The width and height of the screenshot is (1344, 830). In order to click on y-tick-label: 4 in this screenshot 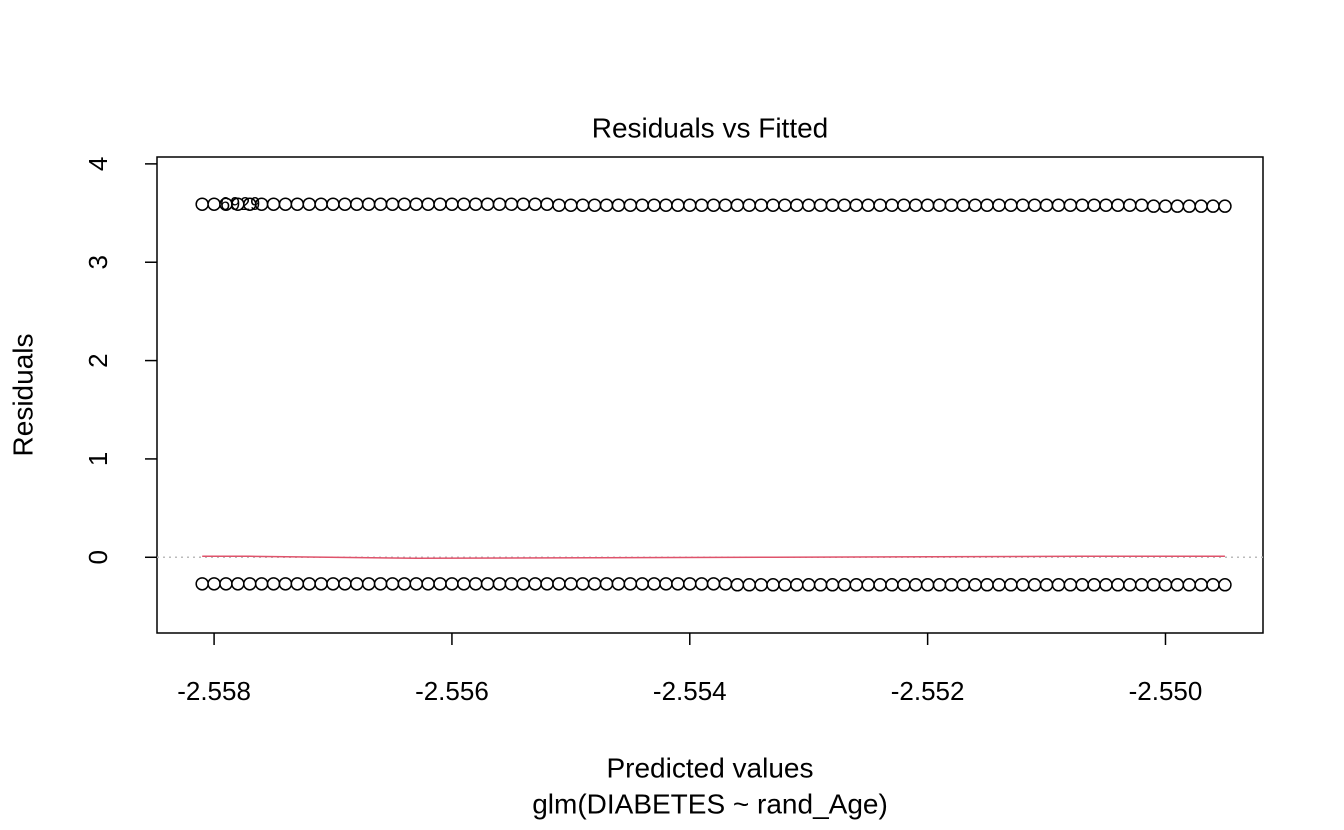, I will do `click(98, 164)`.